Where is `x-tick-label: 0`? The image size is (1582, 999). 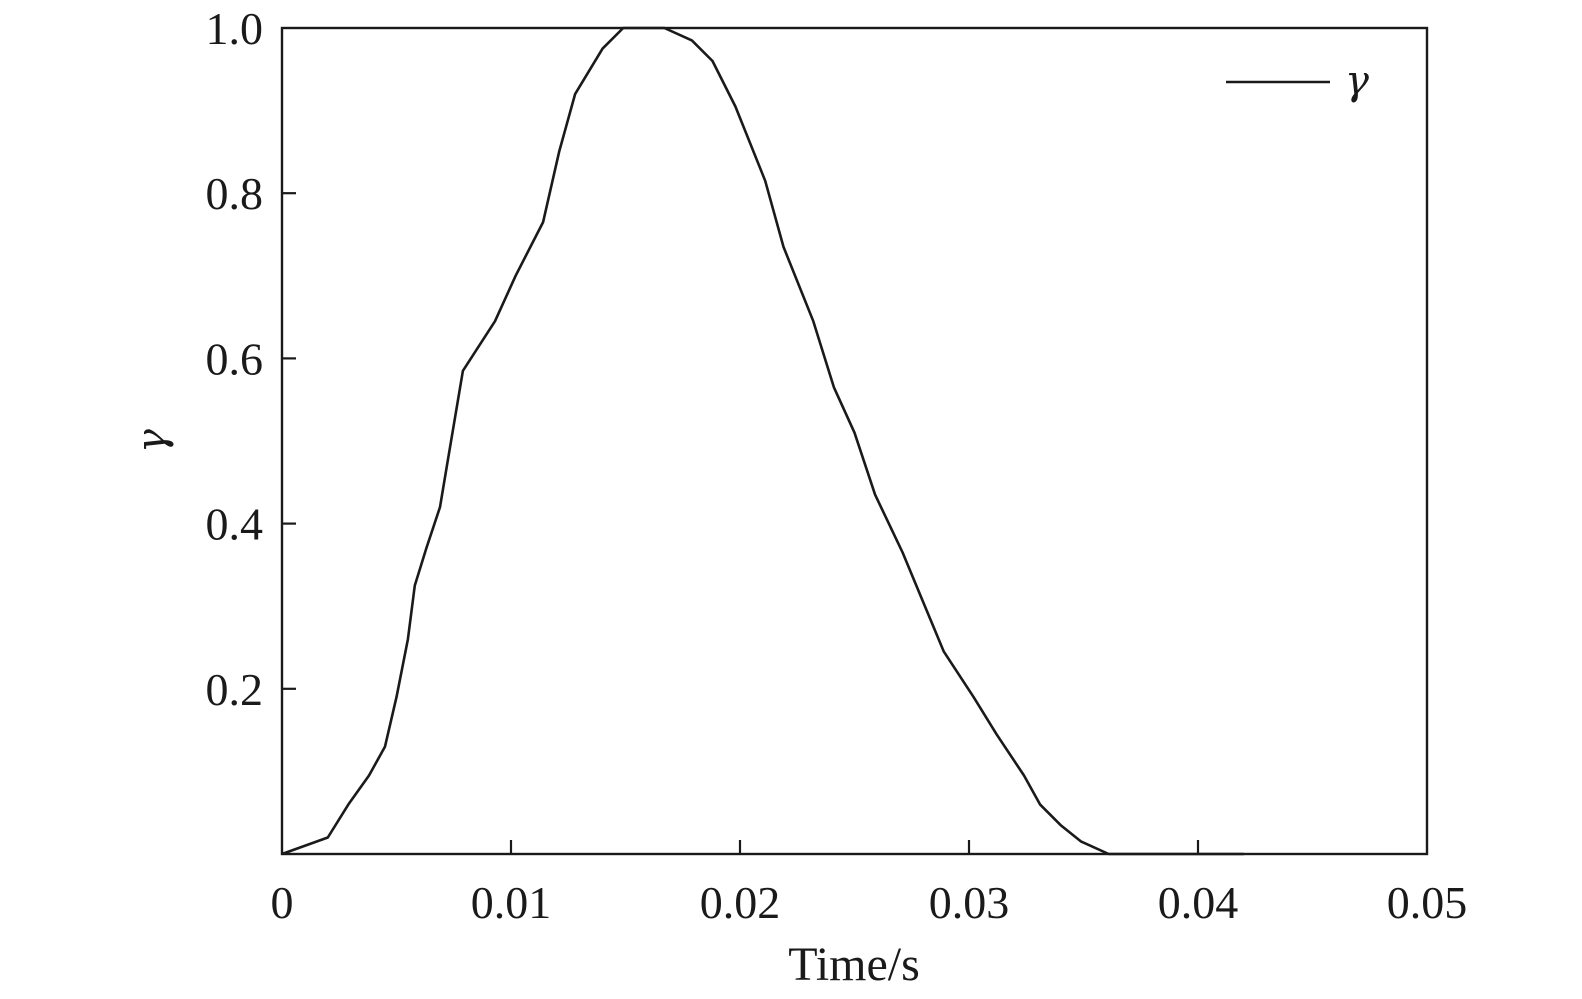 x-tick-label: 0 is located at coordinates (282, 902).